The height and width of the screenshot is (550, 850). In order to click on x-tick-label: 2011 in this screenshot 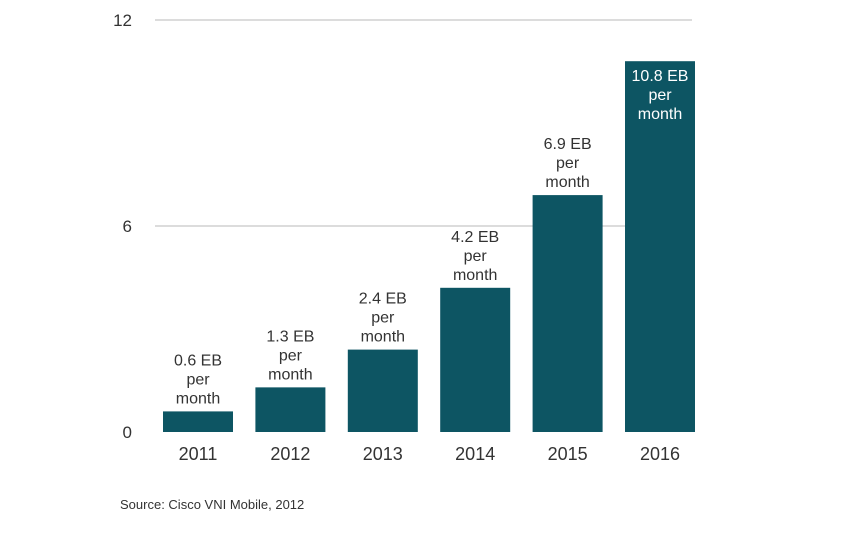, I will do `click(198, 454)`.